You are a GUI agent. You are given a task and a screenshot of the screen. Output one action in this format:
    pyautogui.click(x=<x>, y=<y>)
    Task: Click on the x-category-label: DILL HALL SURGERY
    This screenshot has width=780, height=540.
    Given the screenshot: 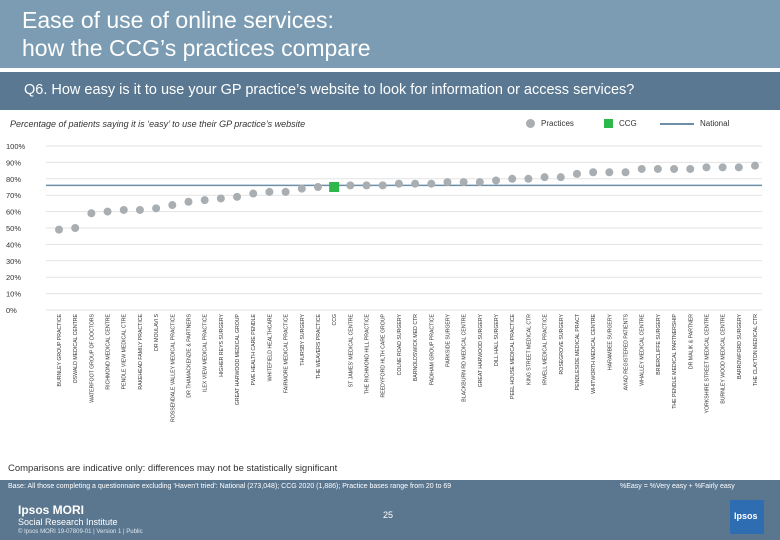 What is the action you would take?
    pyautogui.click(x=497, y=339)
    